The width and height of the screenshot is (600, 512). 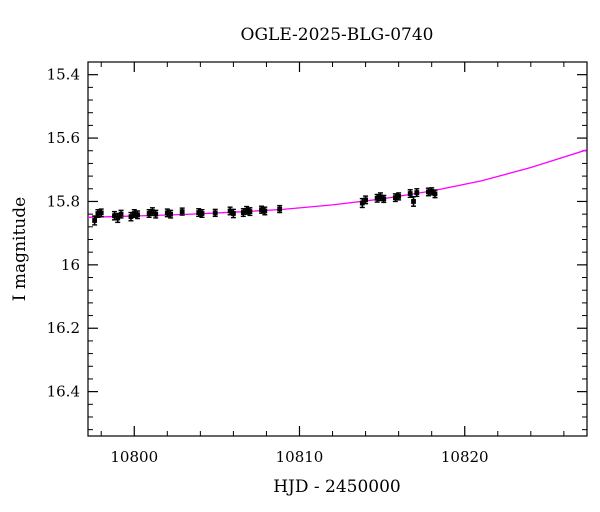 What do you see at coordinates (63, 201) in the screenshot?
I see `y-tick-label: 15.8` at bounding box center [63, 201].